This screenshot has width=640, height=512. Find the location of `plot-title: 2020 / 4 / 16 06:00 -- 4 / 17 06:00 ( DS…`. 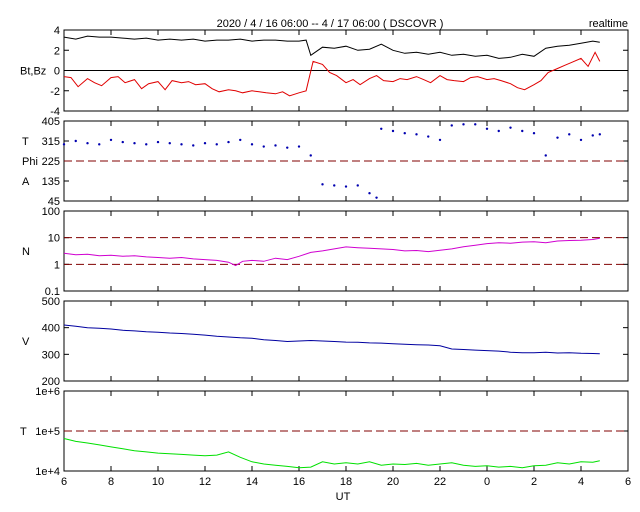

plot-title: 2020 / 4 / 16 06:00 -- 4 / 17 06:00 ( DS… is located at coordinates (330, 24).